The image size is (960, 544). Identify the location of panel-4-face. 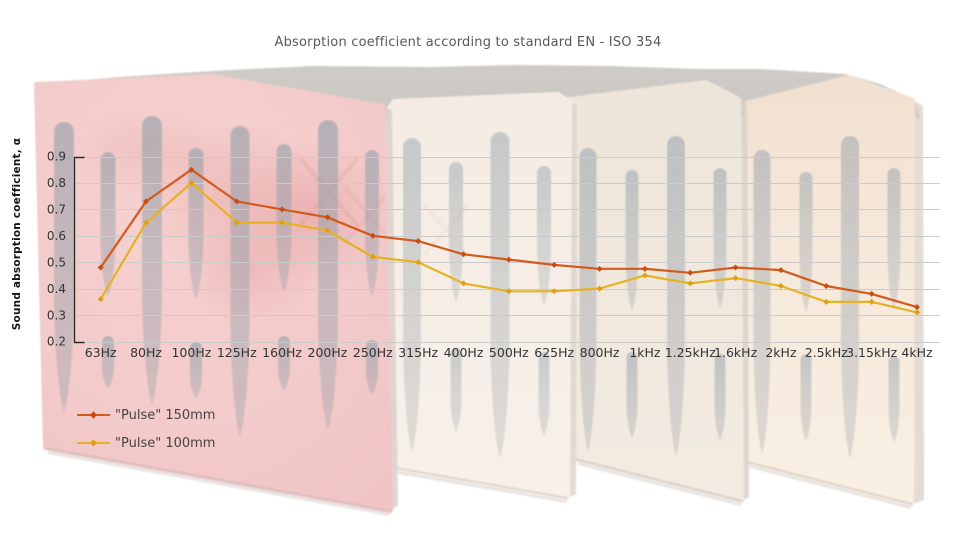
(829, 290).